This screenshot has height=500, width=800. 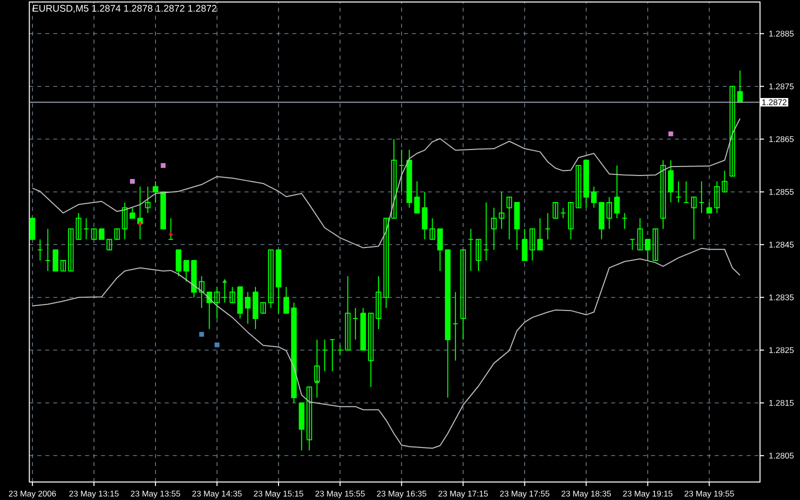 I want to click on x-tick-label: 23 May 13:55, so click(x=155, y=494).